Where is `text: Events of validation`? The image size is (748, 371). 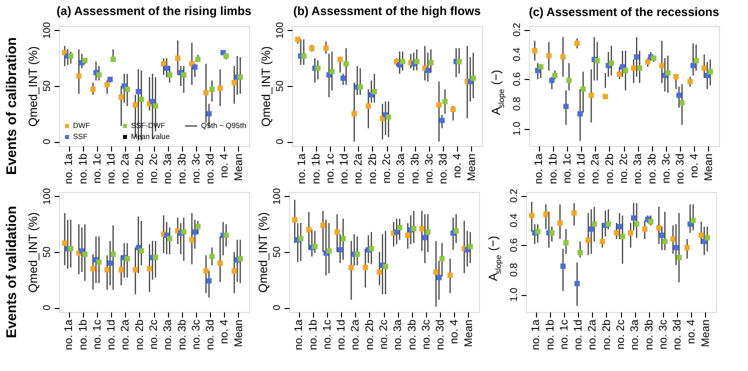
text: Events of validation is located at coordinates (11, 272).